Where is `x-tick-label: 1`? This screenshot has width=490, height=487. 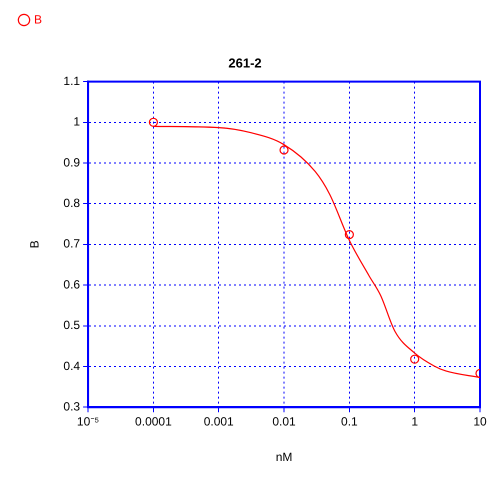 x-tick-label: 1 is located at coordinates (414, 421).